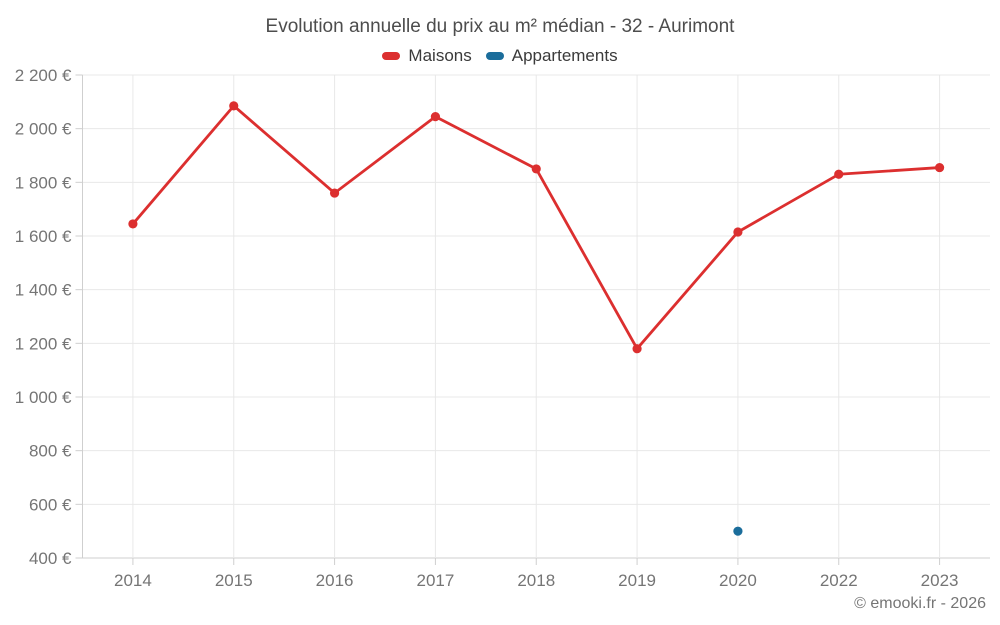  I want to click on y-axis-tick-label: 2 200 €, so click(43, 75).